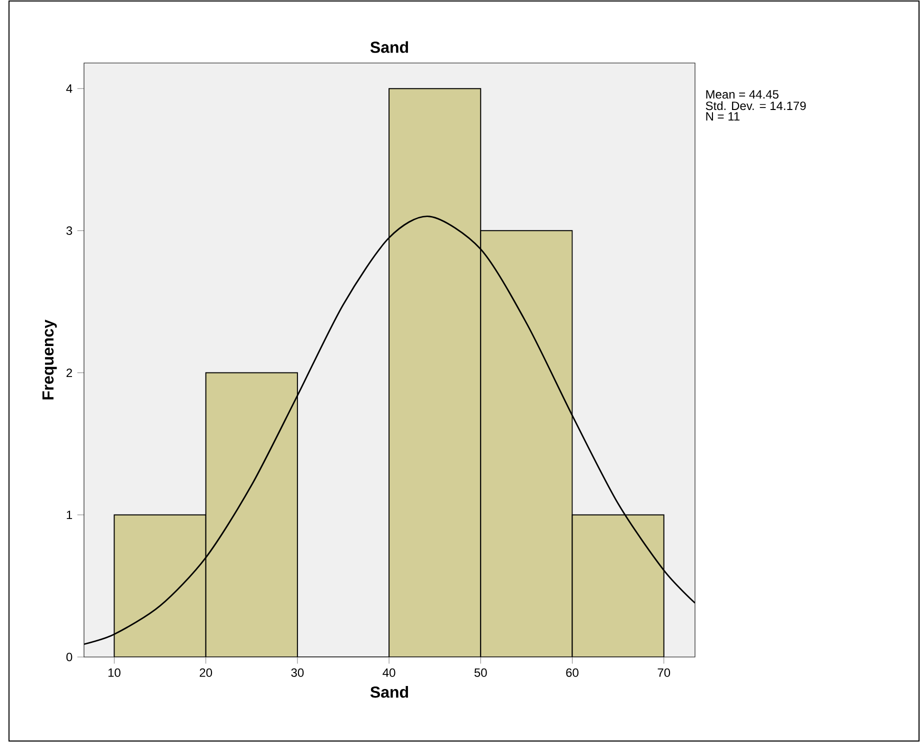  I want to click on y-tick-label: 4, so click(69, 88).